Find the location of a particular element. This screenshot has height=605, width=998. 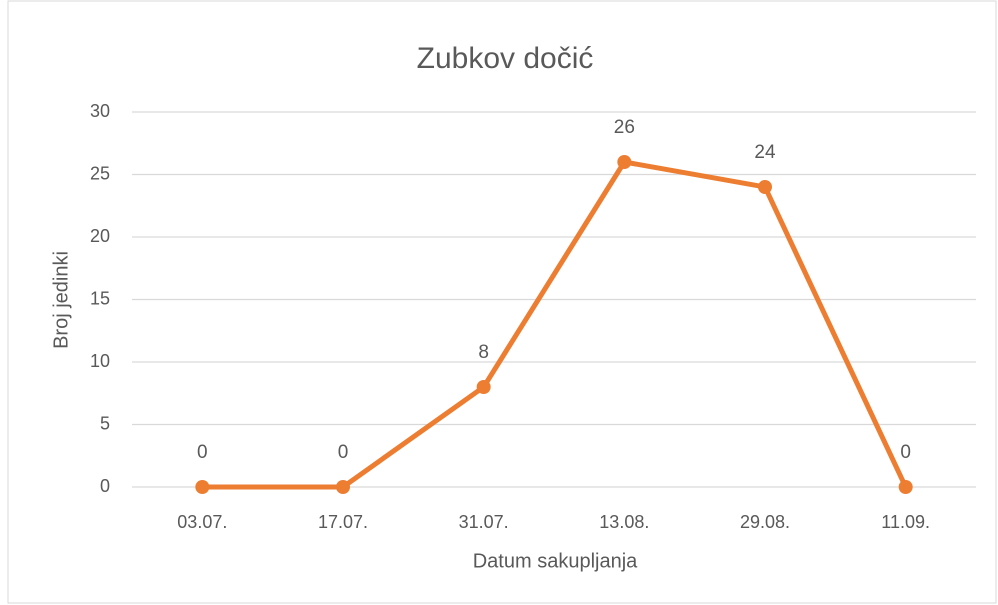

y-tick-label: 20 is located at coordinates (100, 236).